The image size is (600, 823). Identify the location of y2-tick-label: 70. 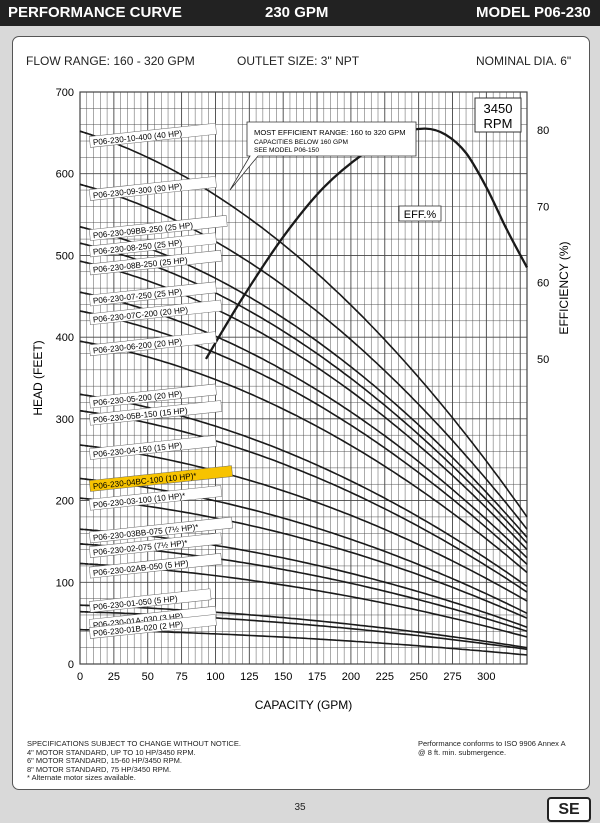
(543, 207).